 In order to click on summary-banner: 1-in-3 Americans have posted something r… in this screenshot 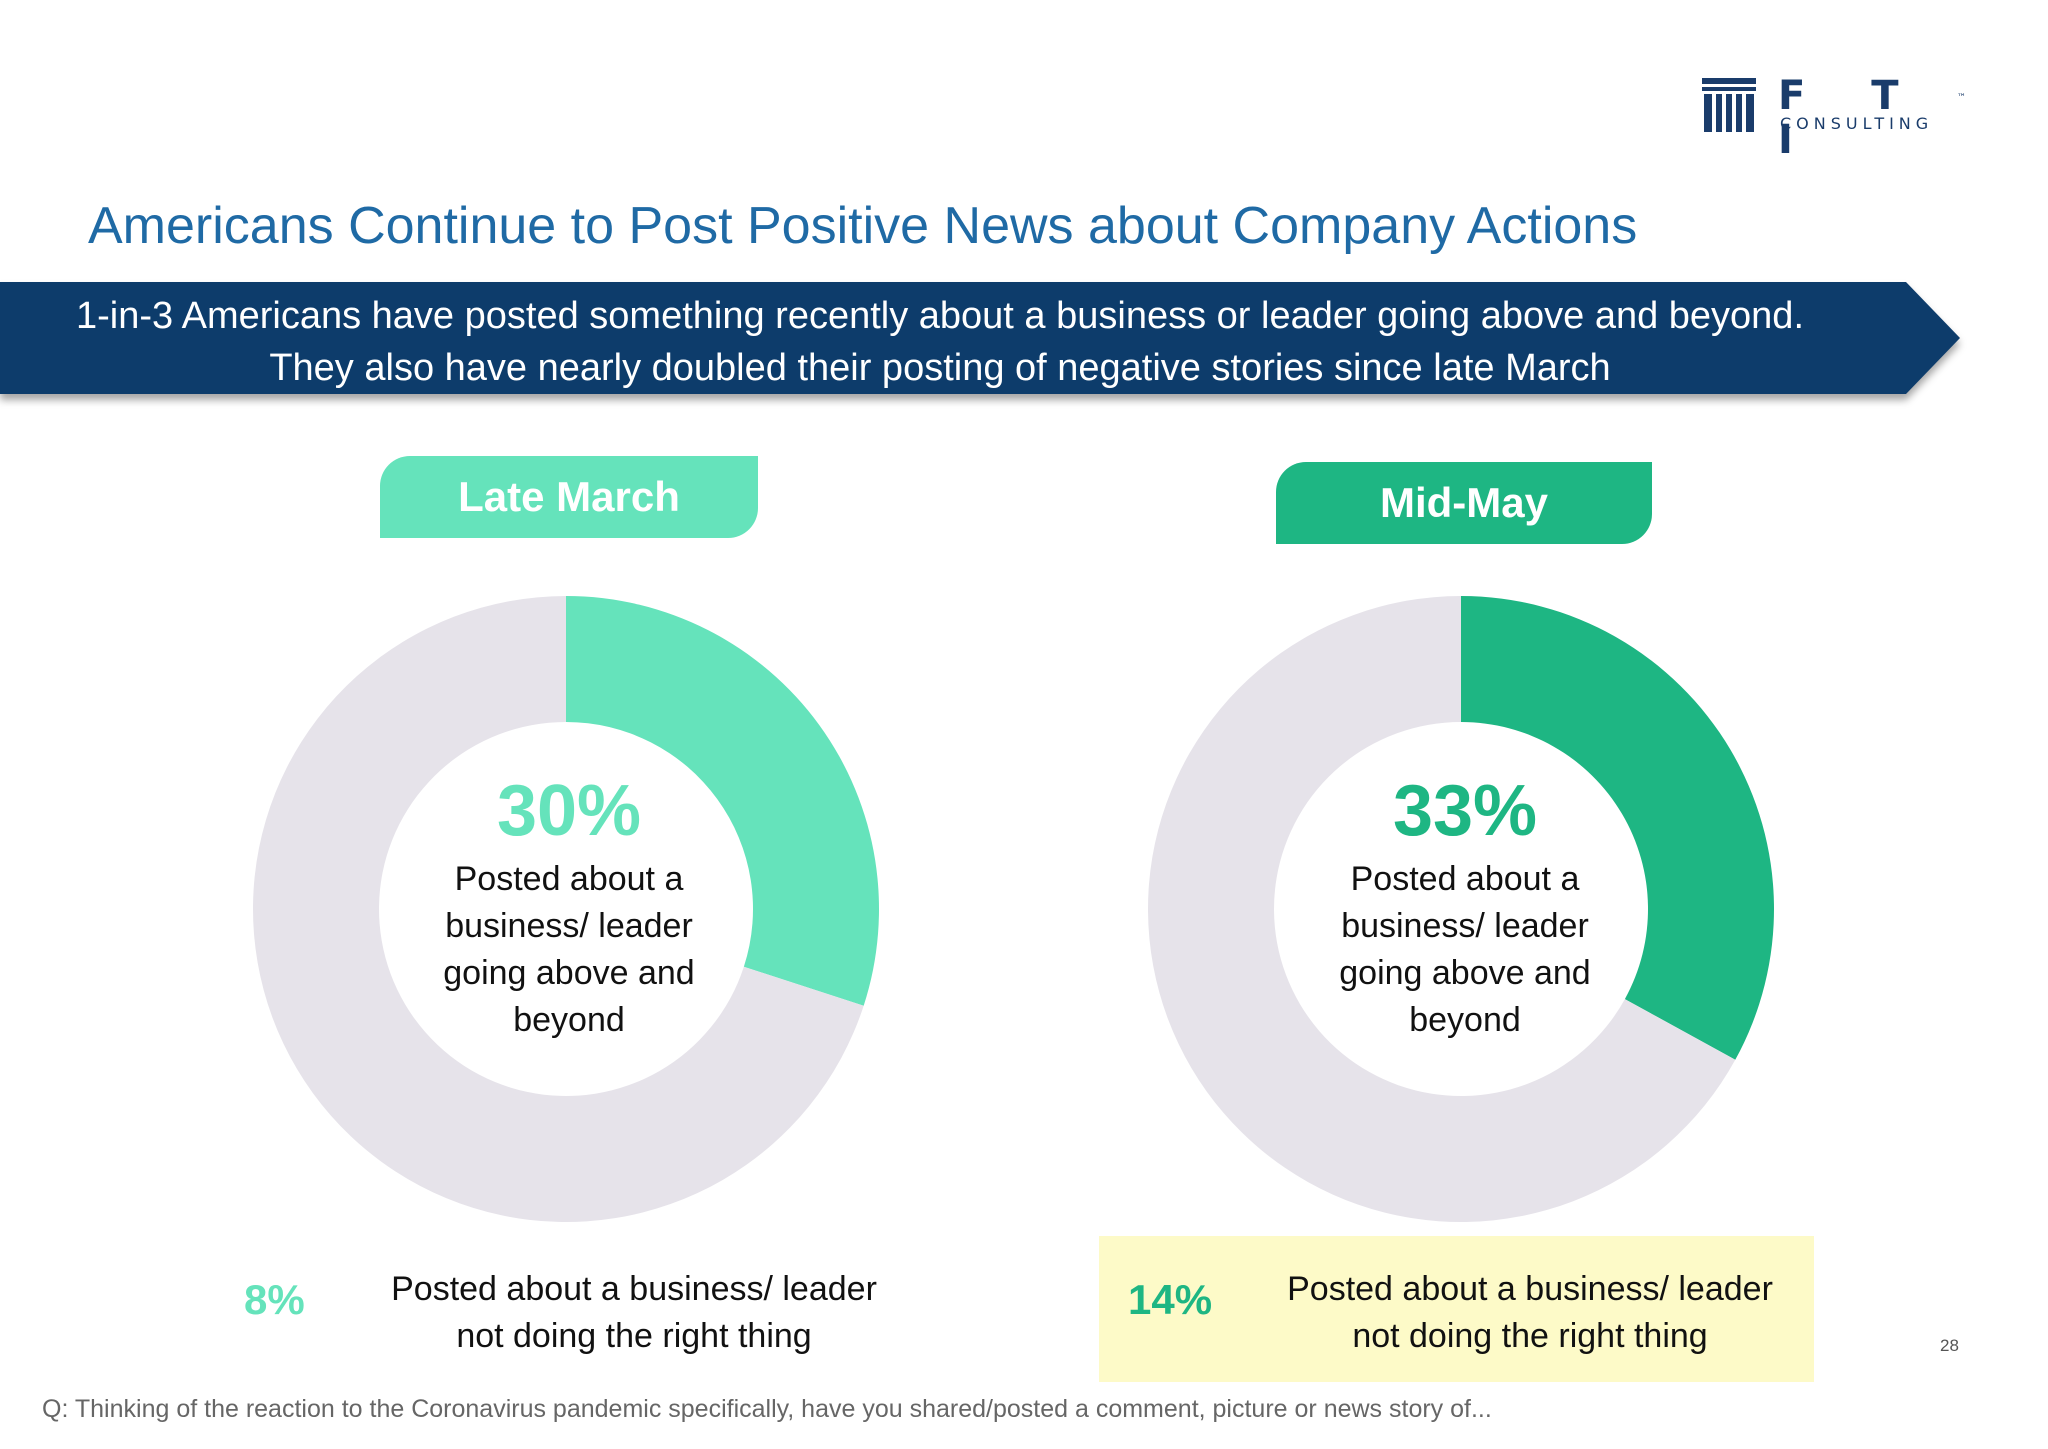, I will do `click(980, 338)`.